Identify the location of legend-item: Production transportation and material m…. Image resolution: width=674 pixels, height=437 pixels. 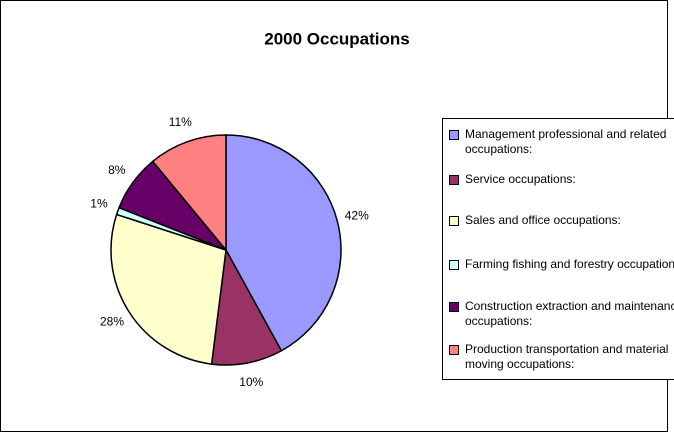
(561, 357).